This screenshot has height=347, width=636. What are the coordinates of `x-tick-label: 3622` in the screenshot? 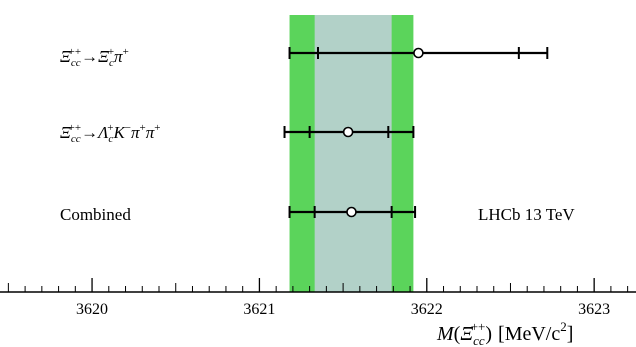 It's located at (427, 309).